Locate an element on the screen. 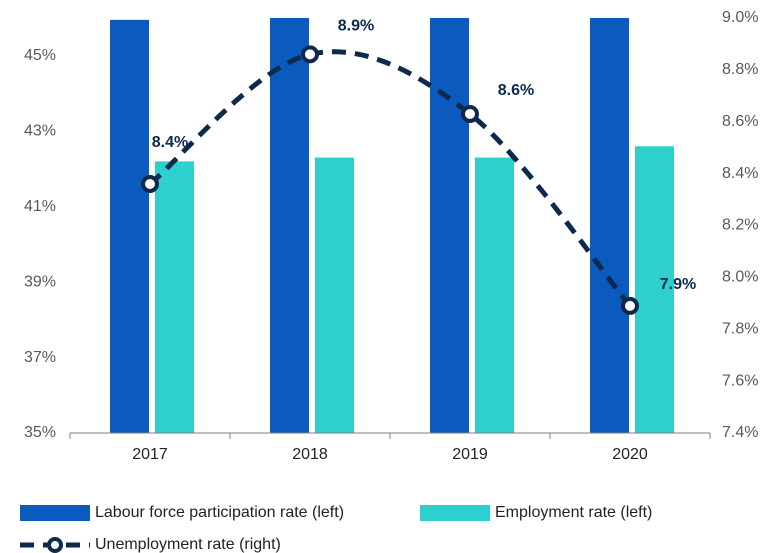  data-label: 8.9% is located at coordinates (356, 26).